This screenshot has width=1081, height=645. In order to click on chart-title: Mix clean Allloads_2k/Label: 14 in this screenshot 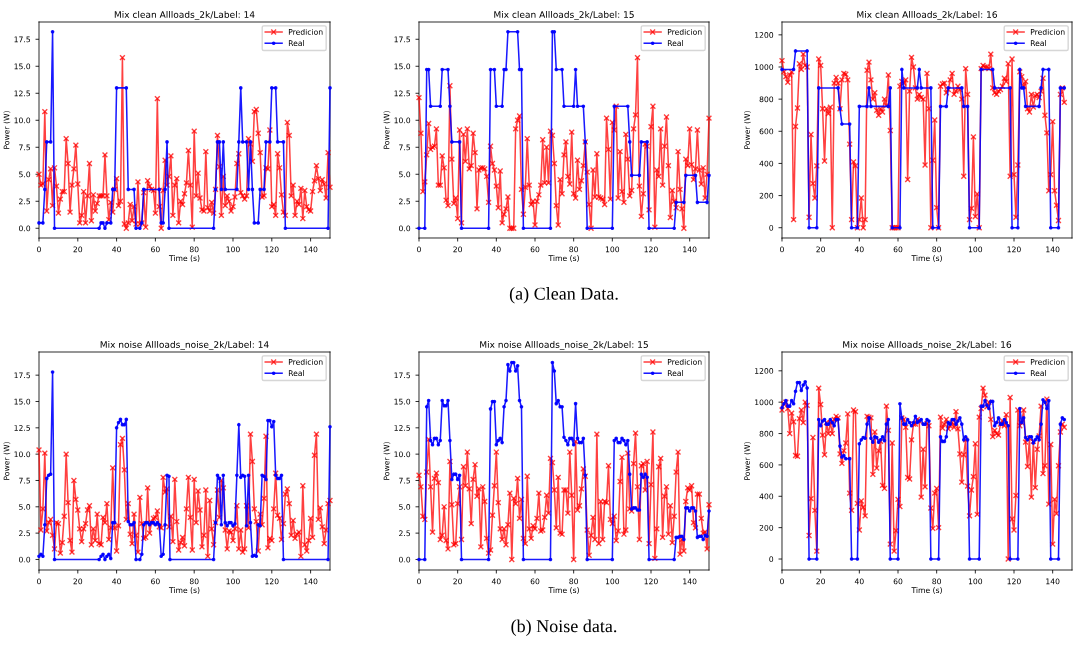, I will do `click(184, 15)`.